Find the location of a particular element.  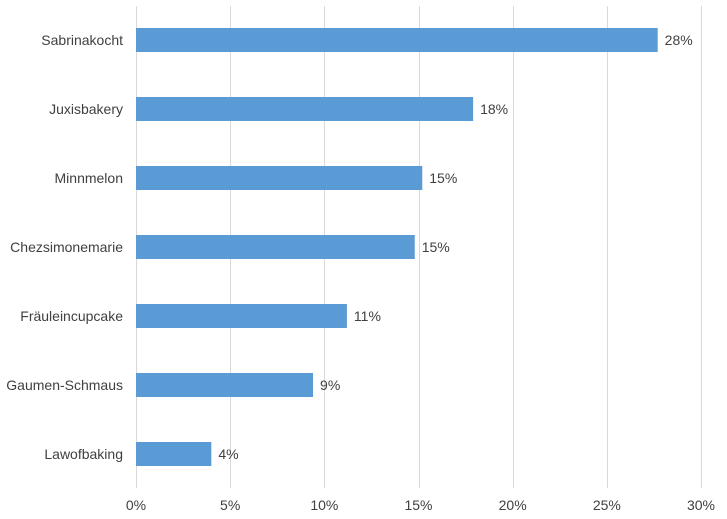

x-tick-label: 0% is located at coordinates (136, 505).